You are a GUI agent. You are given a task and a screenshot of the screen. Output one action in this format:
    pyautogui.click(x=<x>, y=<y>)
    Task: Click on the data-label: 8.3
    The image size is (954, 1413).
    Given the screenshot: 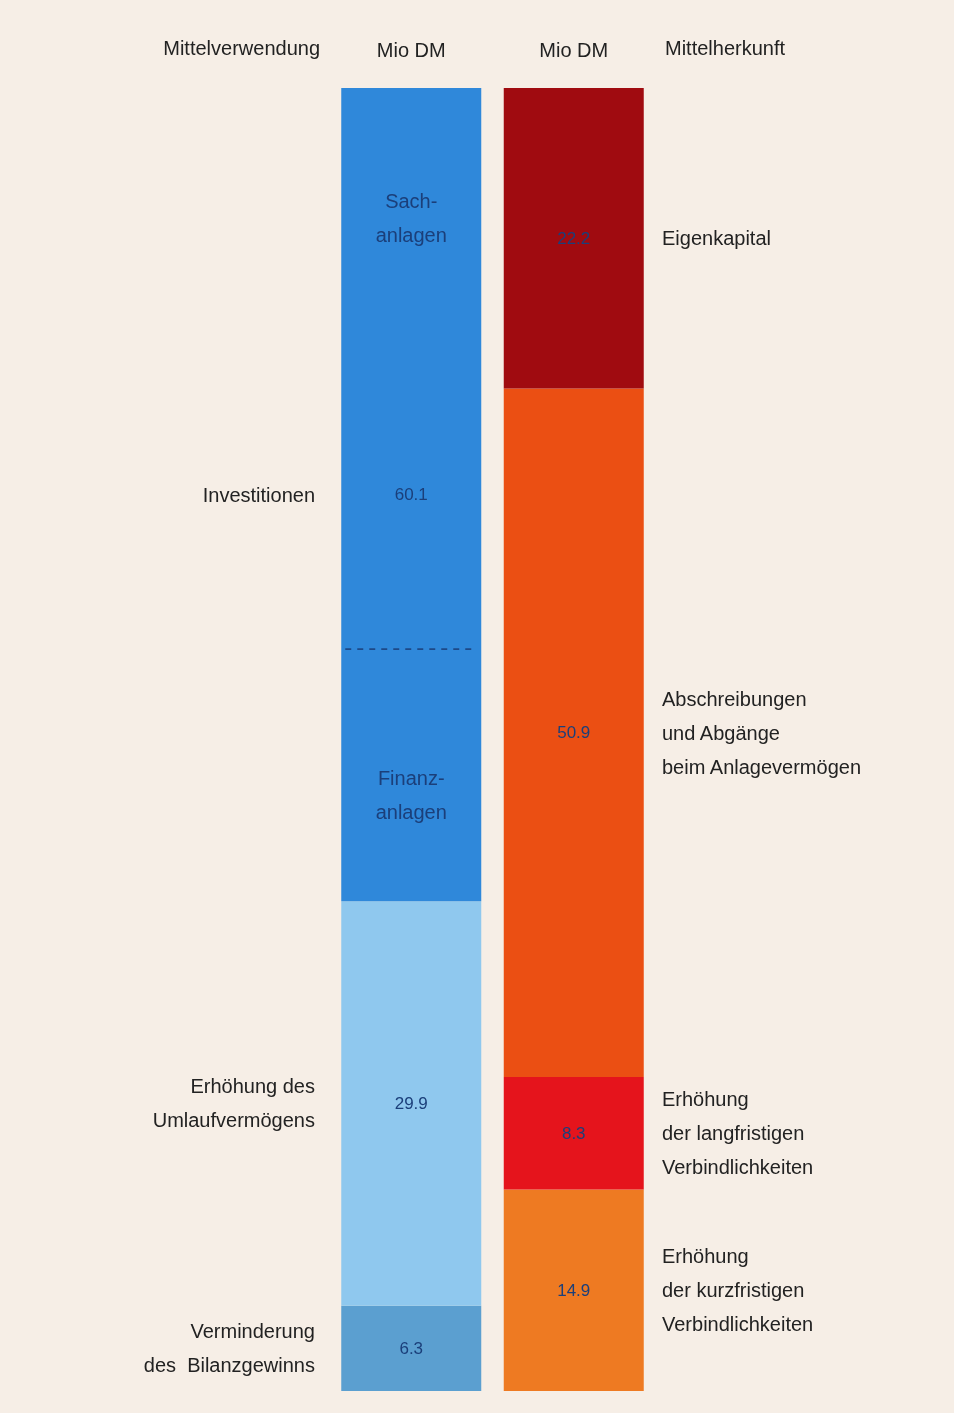 What is the action you would take?
    pyautogui.click(x=573, y=1133)
    